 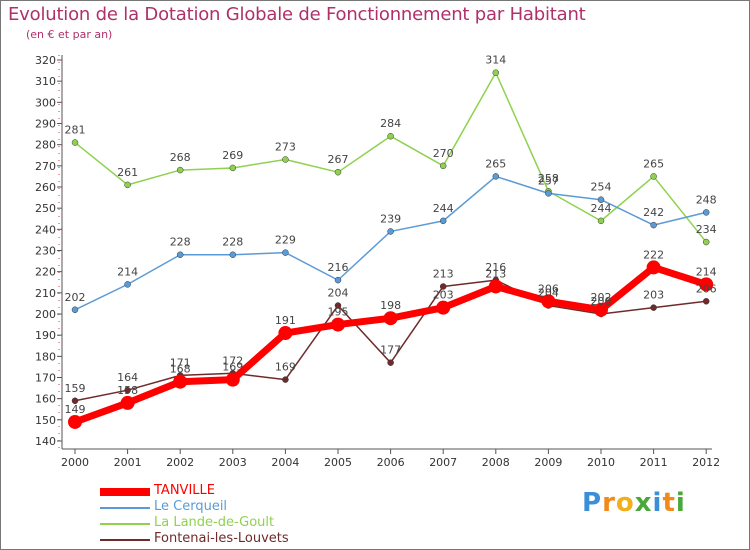 I want to click on x-tick-label: 2005, so click(x=338, y=462).